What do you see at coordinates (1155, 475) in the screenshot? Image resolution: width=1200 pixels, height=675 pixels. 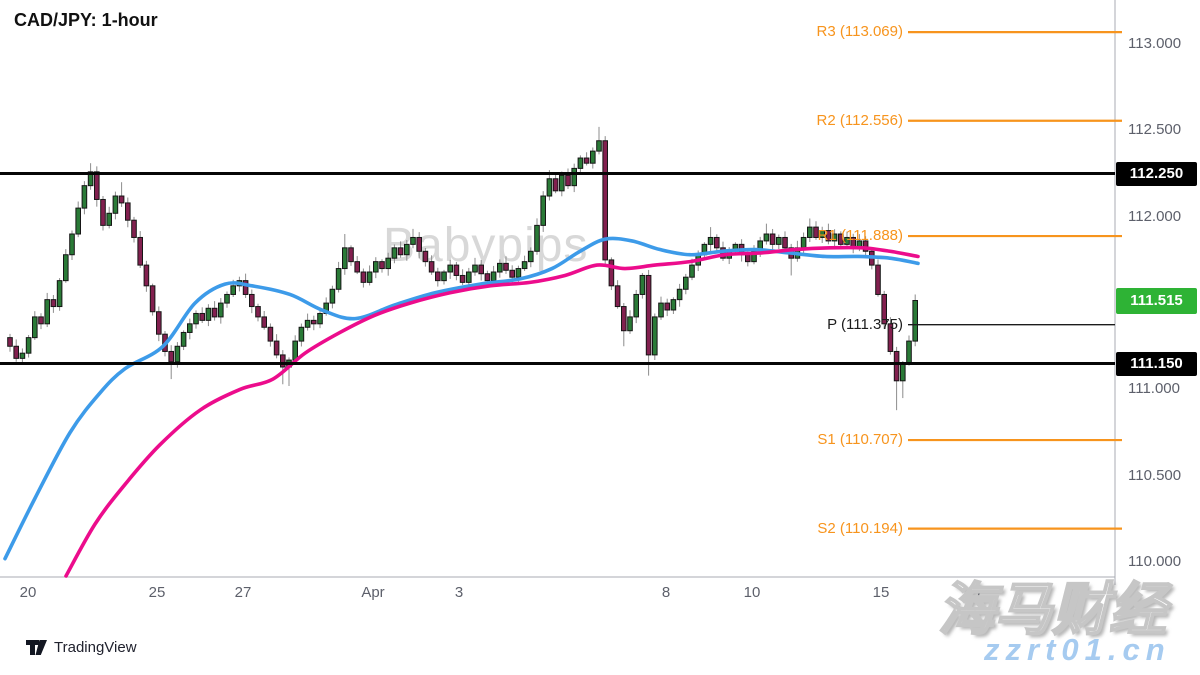 I see `price-axis-label: 110.500` at bounding box center [1155, 475].